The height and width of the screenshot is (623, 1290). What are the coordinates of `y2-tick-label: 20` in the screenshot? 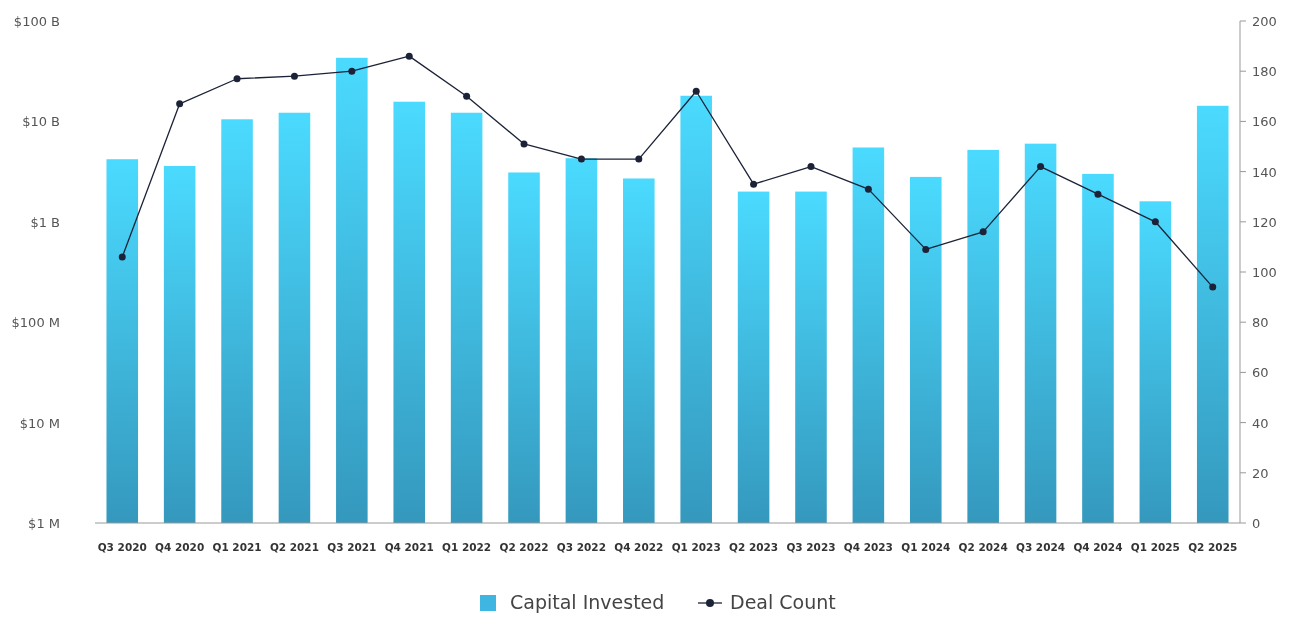 It's located at (1260, 473).